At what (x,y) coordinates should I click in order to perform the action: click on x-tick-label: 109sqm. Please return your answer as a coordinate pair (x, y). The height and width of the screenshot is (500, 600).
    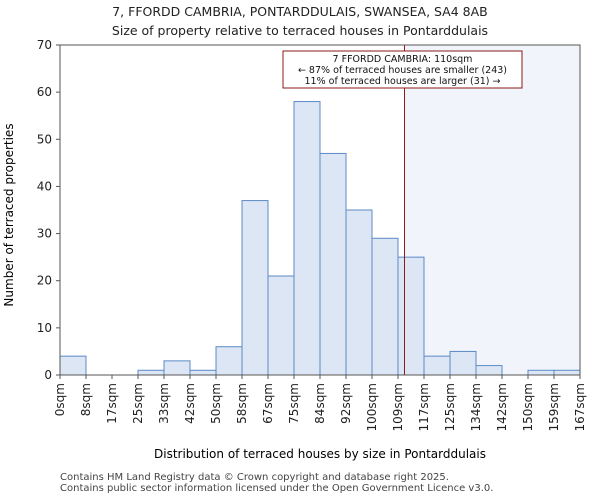
    Looking at the image, I should click on (398, 407).